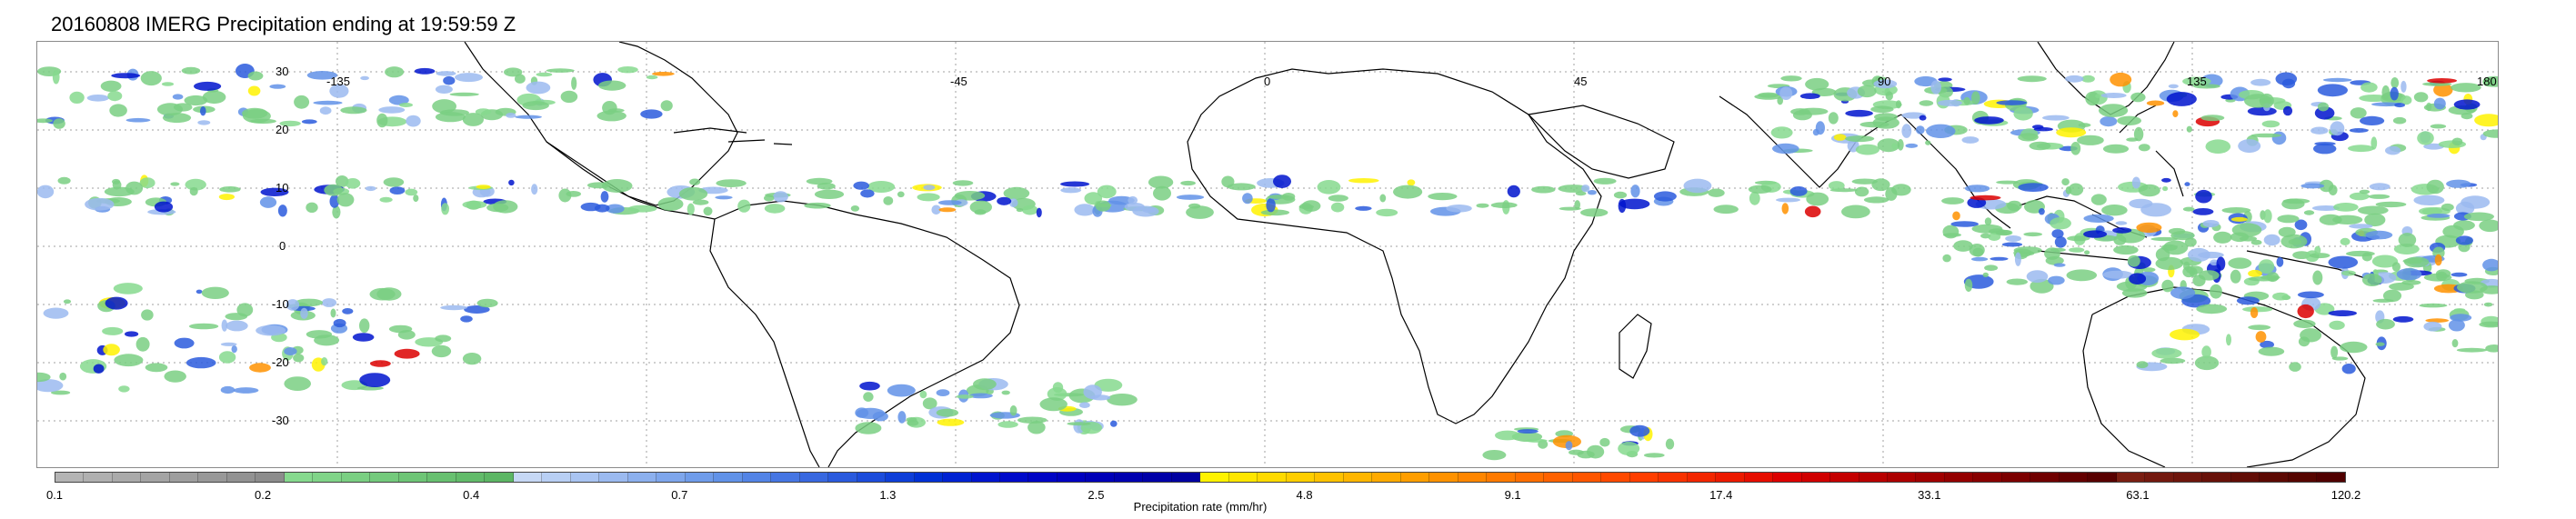 The image size is (2576, 519). I want to click on colorbar-tick-label: 17.4, so click(1721, 495).